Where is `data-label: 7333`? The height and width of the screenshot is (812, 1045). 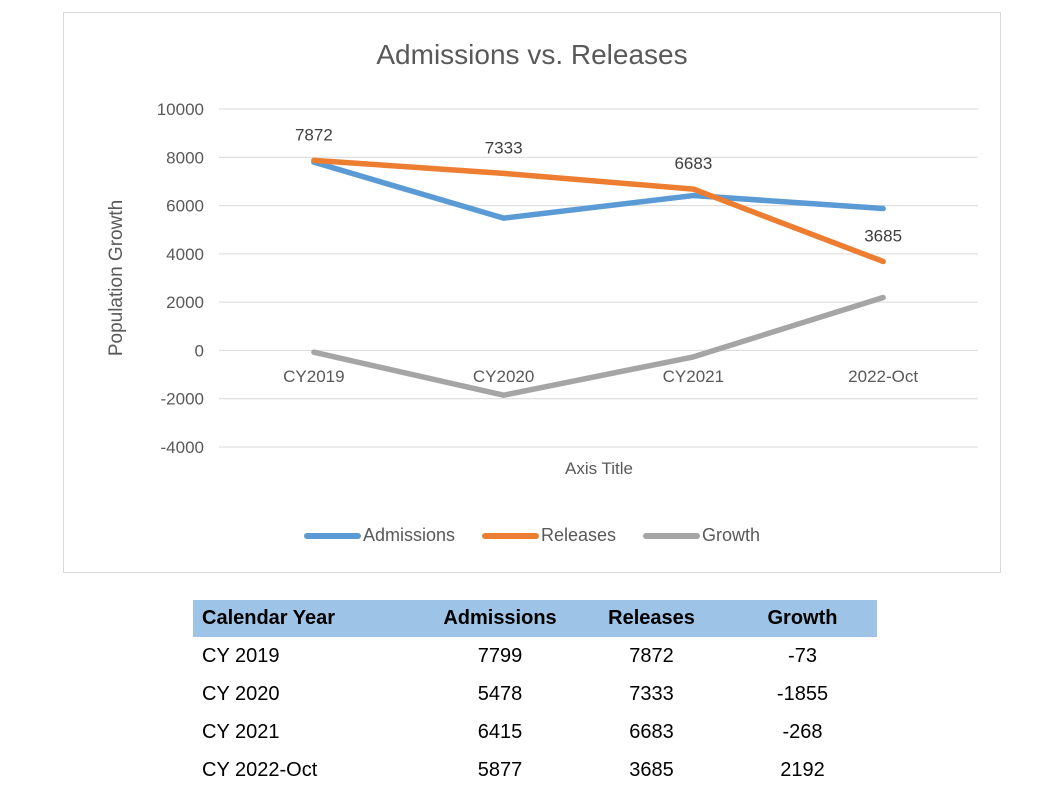
data-label: 7333 is located at coordinates (504, 147).